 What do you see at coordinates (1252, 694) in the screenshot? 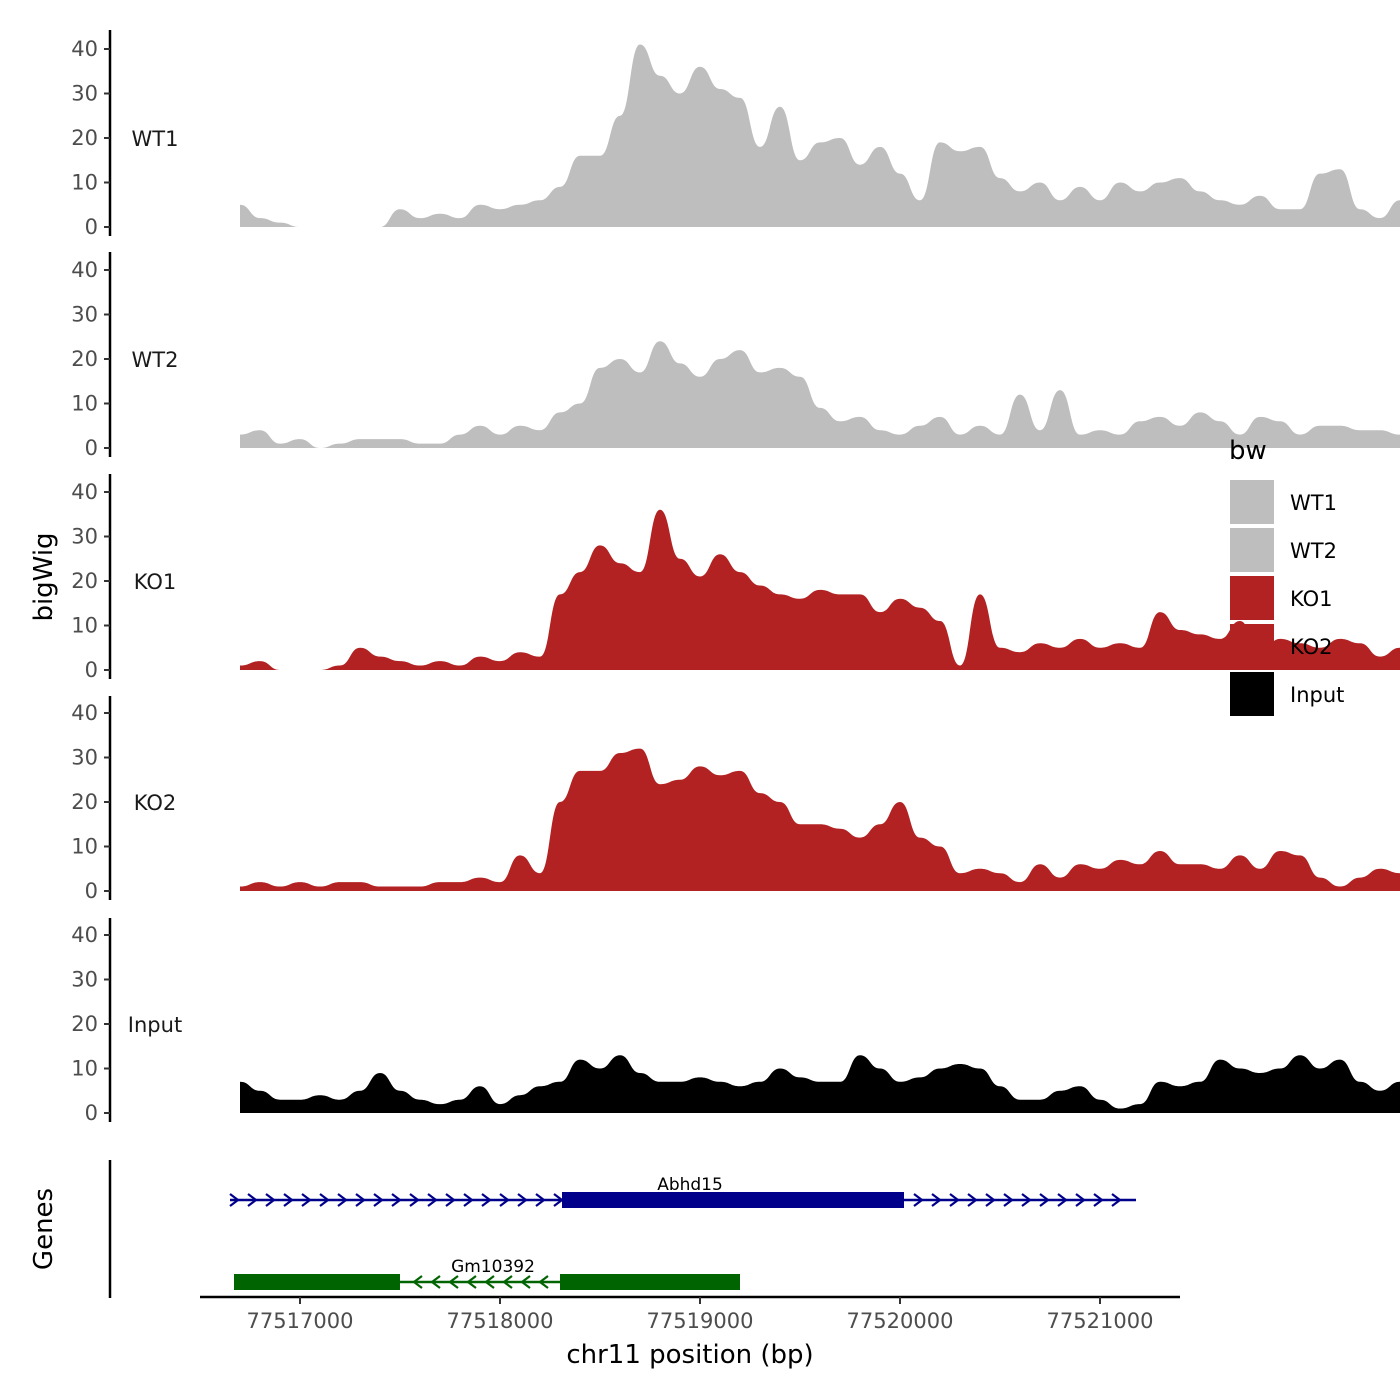
I see `legend-key-input` at bounding box center [1252, 694].